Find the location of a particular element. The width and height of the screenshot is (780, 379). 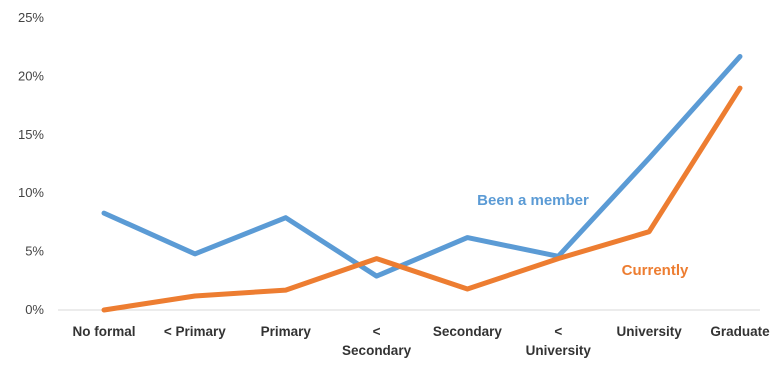

x-tick-label: Primary is located at coordinates (286, 331).